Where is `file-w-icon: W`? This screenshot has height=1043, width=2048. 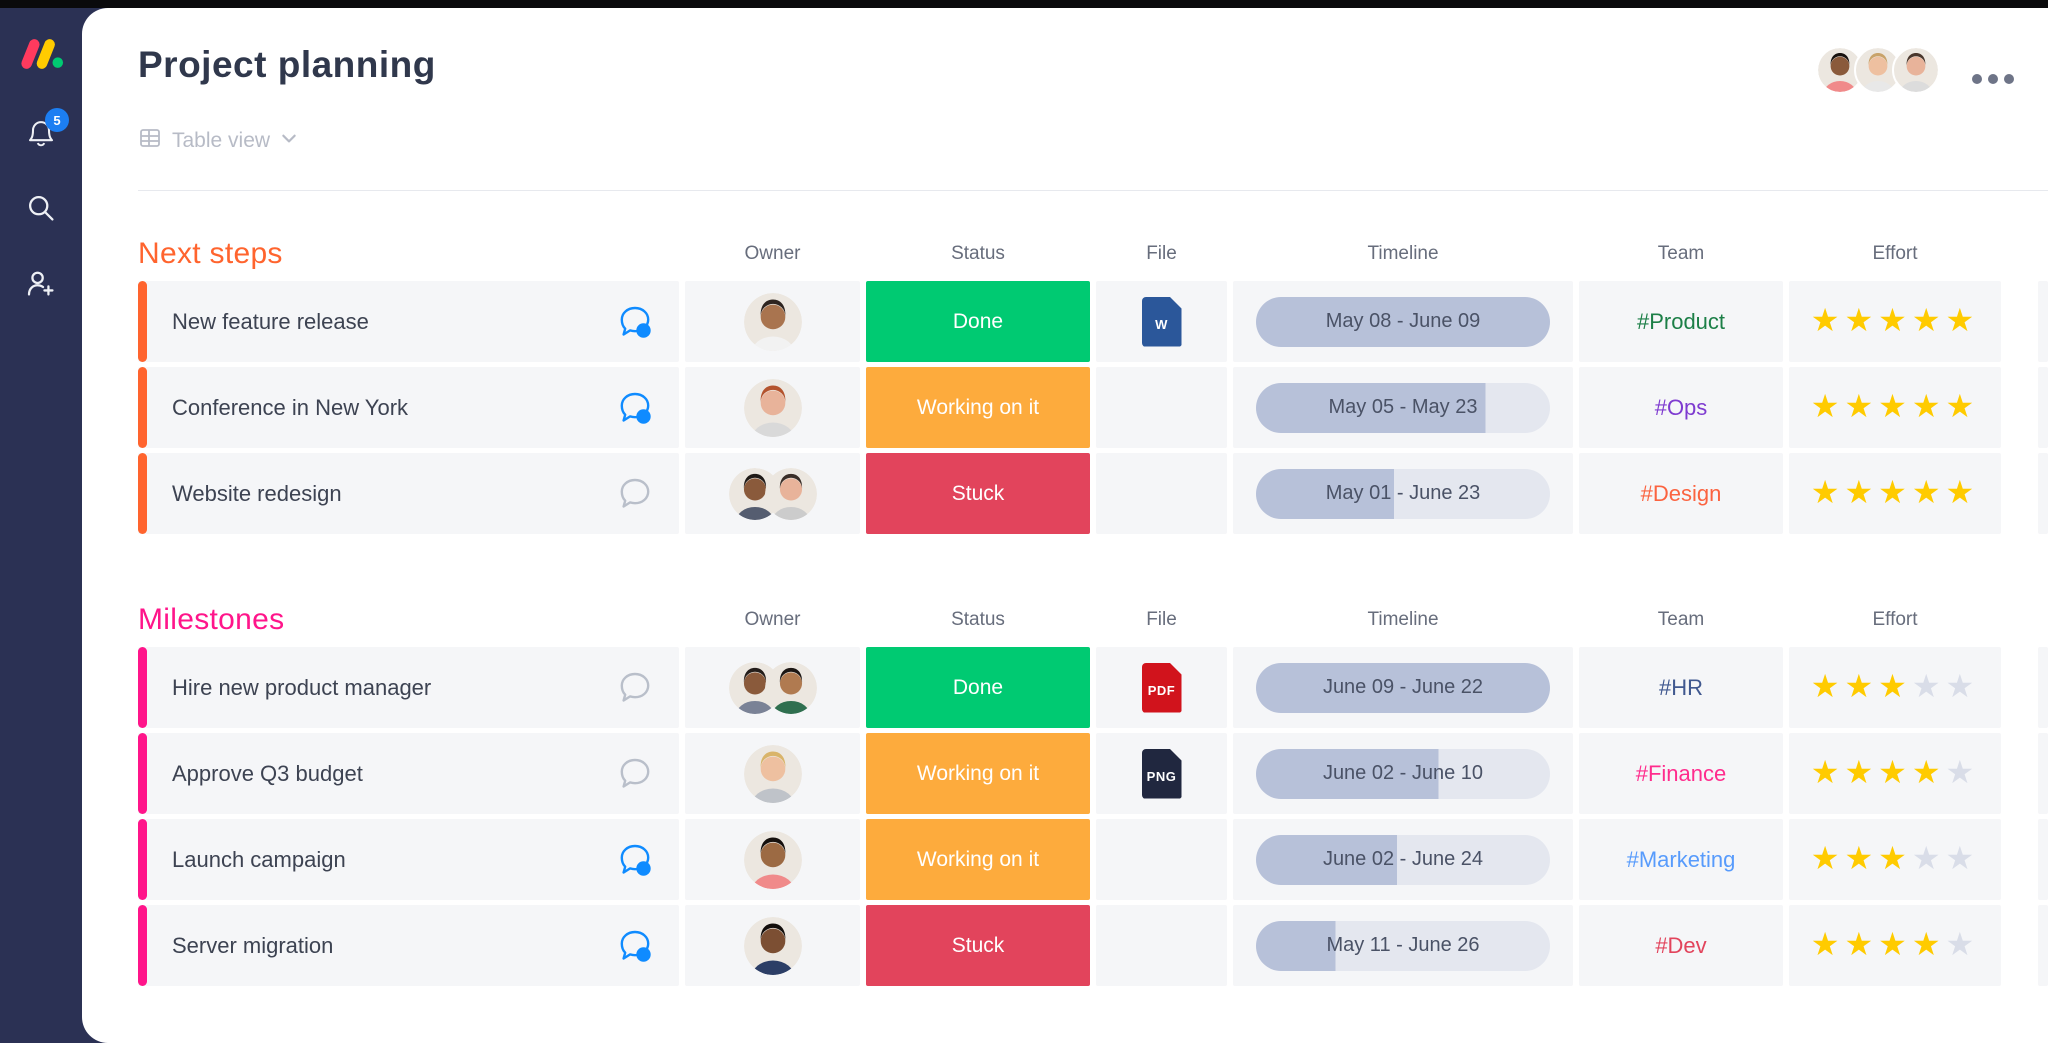
file-w-icon: W is located at coordinates (1161, 321).